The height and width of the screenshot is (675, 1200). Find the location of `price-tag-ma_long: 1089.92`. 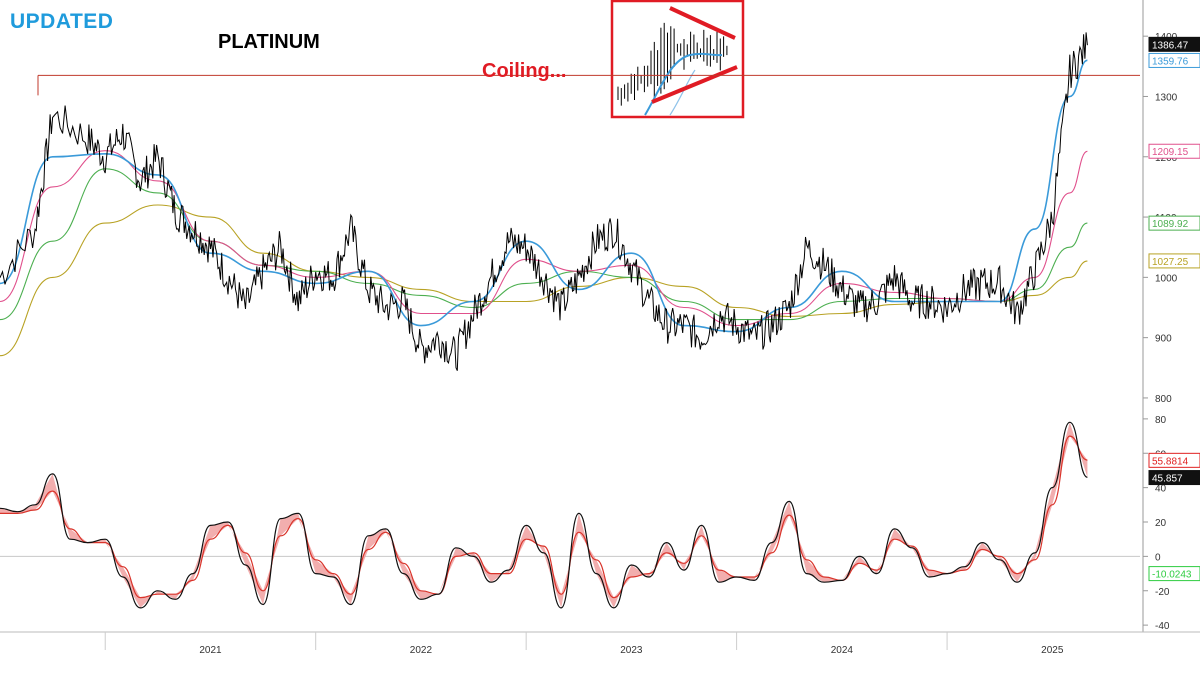

price-tag-ma_long: 1089.92 is located at coordinates (1174, 223).